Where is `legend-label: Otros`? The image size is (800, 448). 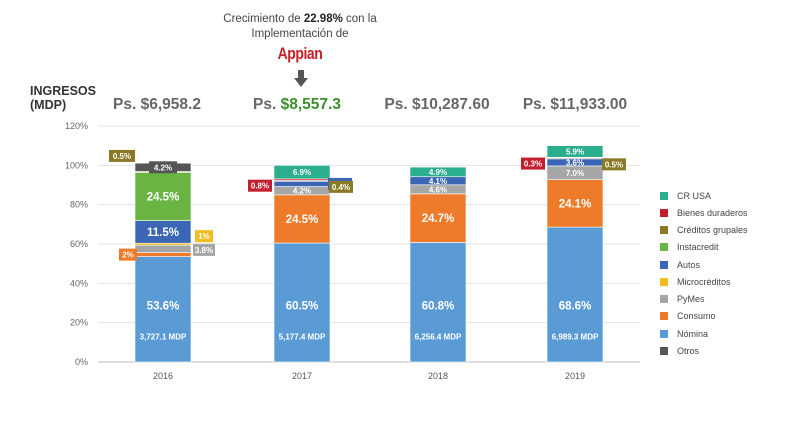
legend-label: Otros is located at coordinates (688, 350).